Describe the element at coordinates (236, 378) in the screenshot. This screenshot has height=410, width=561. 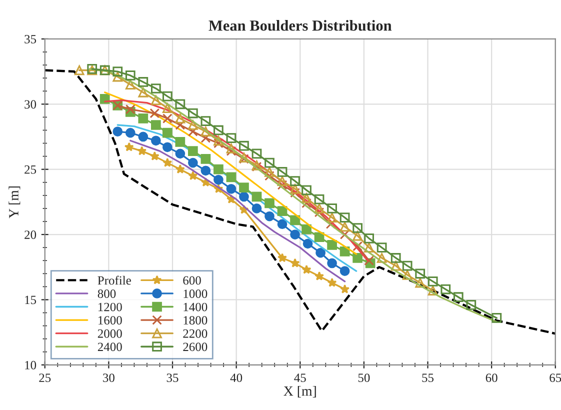
I see `x-tick-label: 40` at that location.